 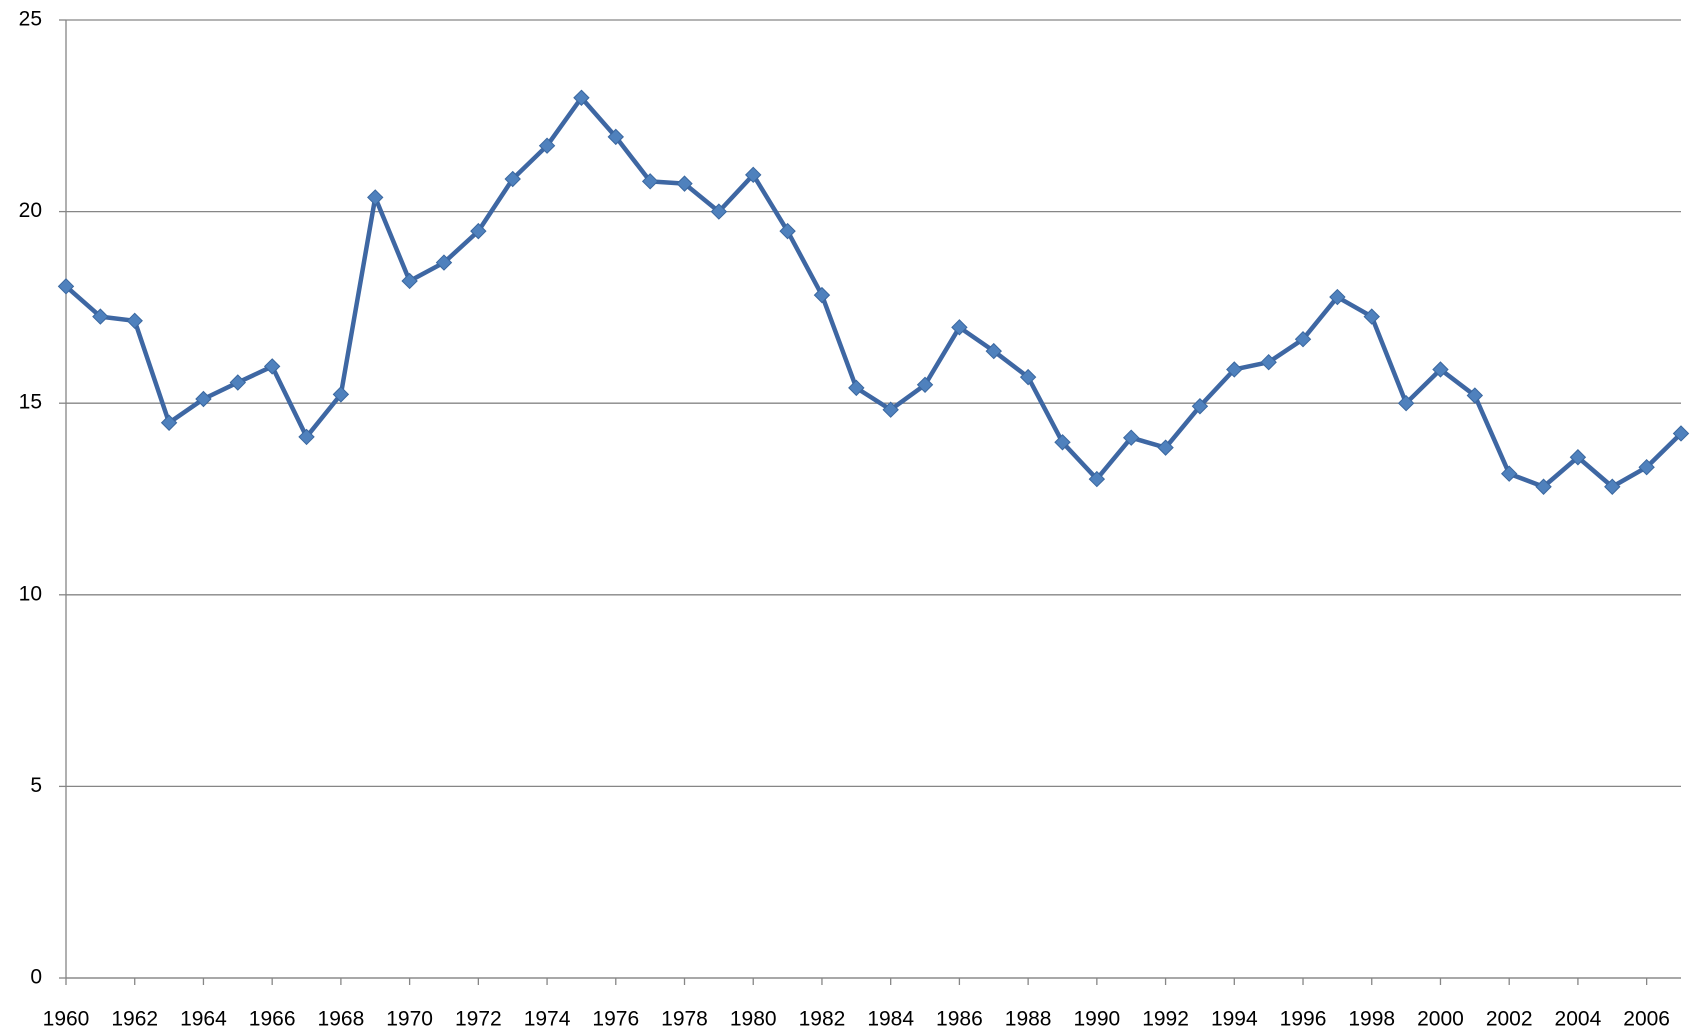 What do you see at coordinates (203, 1019) in the screenshot?
I see `x-tick-label: 1964` at bounding box center [203, 1019].